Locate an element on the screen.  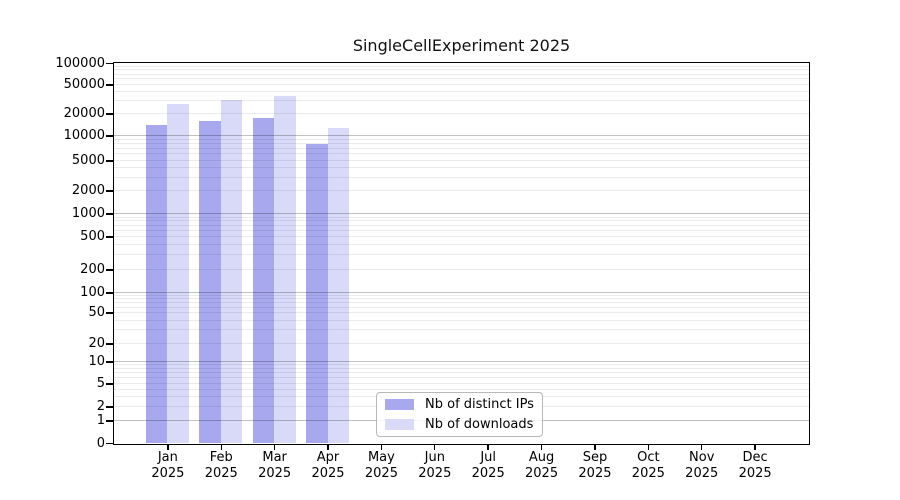
y-tick-label: 1000 is located at coordinates (88, 214).